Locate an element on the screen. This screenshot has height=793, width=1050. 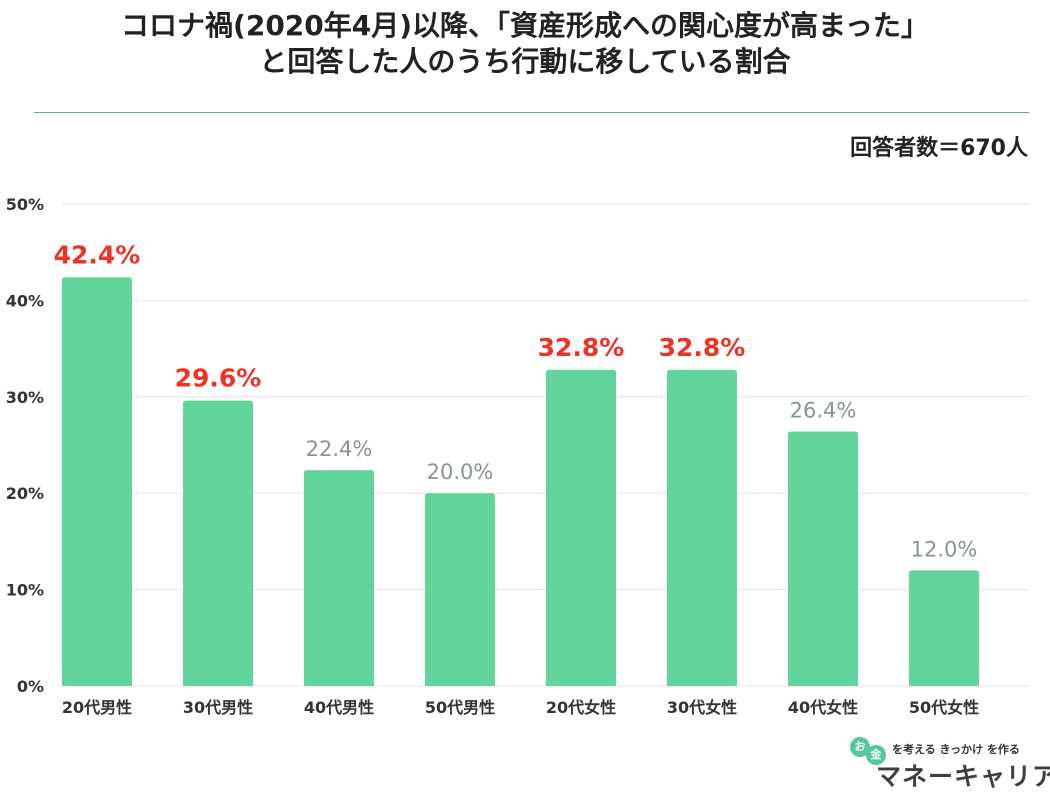
logo-circle-1: お is located at coordinates (860, 747).